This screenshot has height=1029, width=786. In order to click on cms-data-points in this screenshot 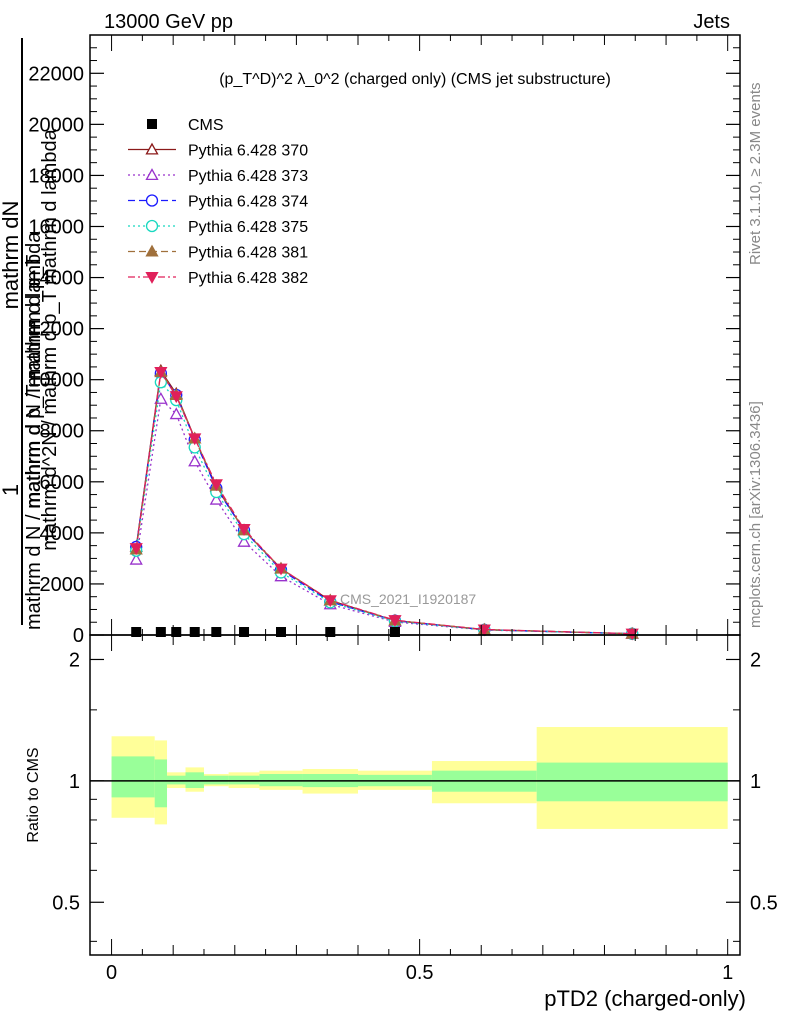, I will do `click(265, 632)`.